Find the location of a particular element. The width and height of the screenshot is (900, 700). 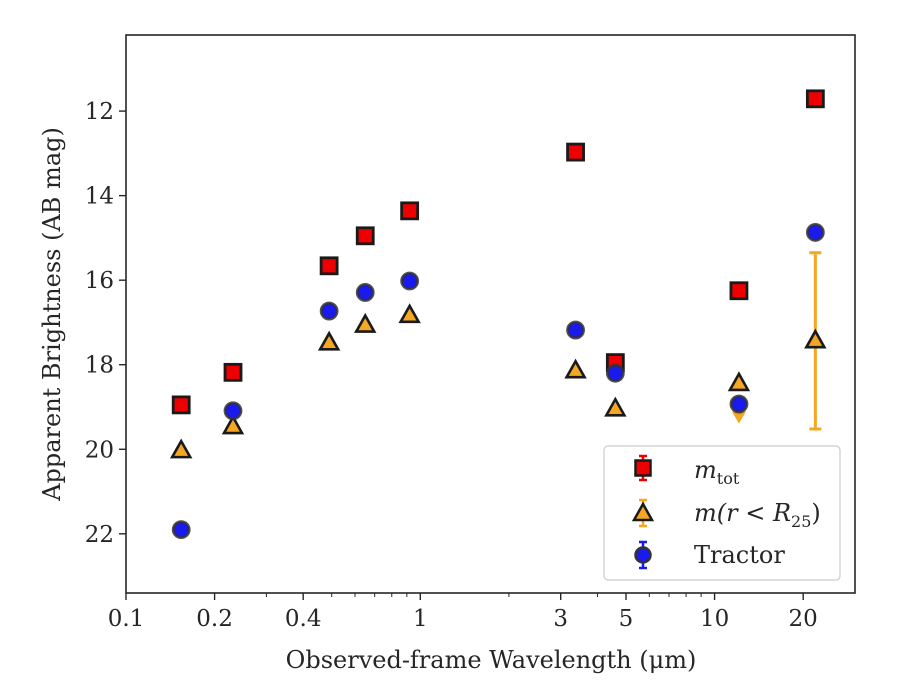

legend-label-mr25: m(r < R25) is located at coordinates (757, 515).